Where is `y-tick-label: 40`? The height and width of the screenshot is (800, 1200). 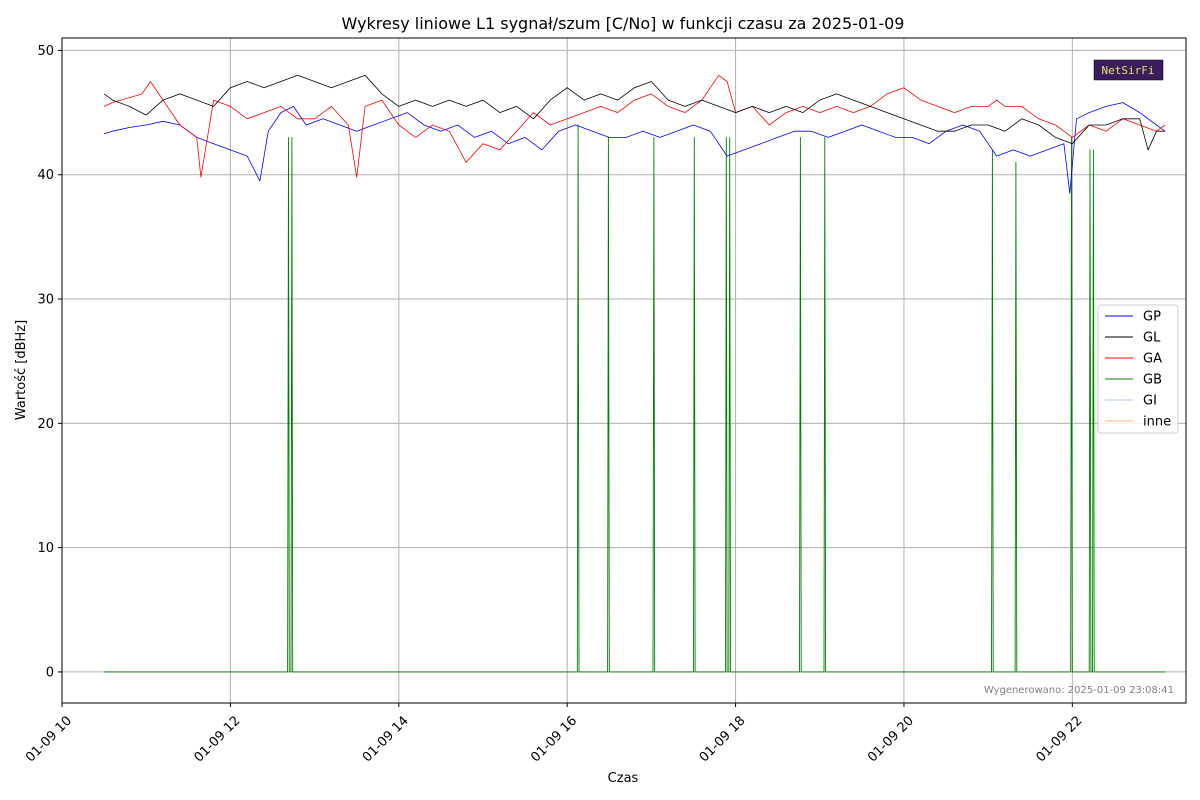
y-tick-label: 40 is located at coordinates (45, 175).